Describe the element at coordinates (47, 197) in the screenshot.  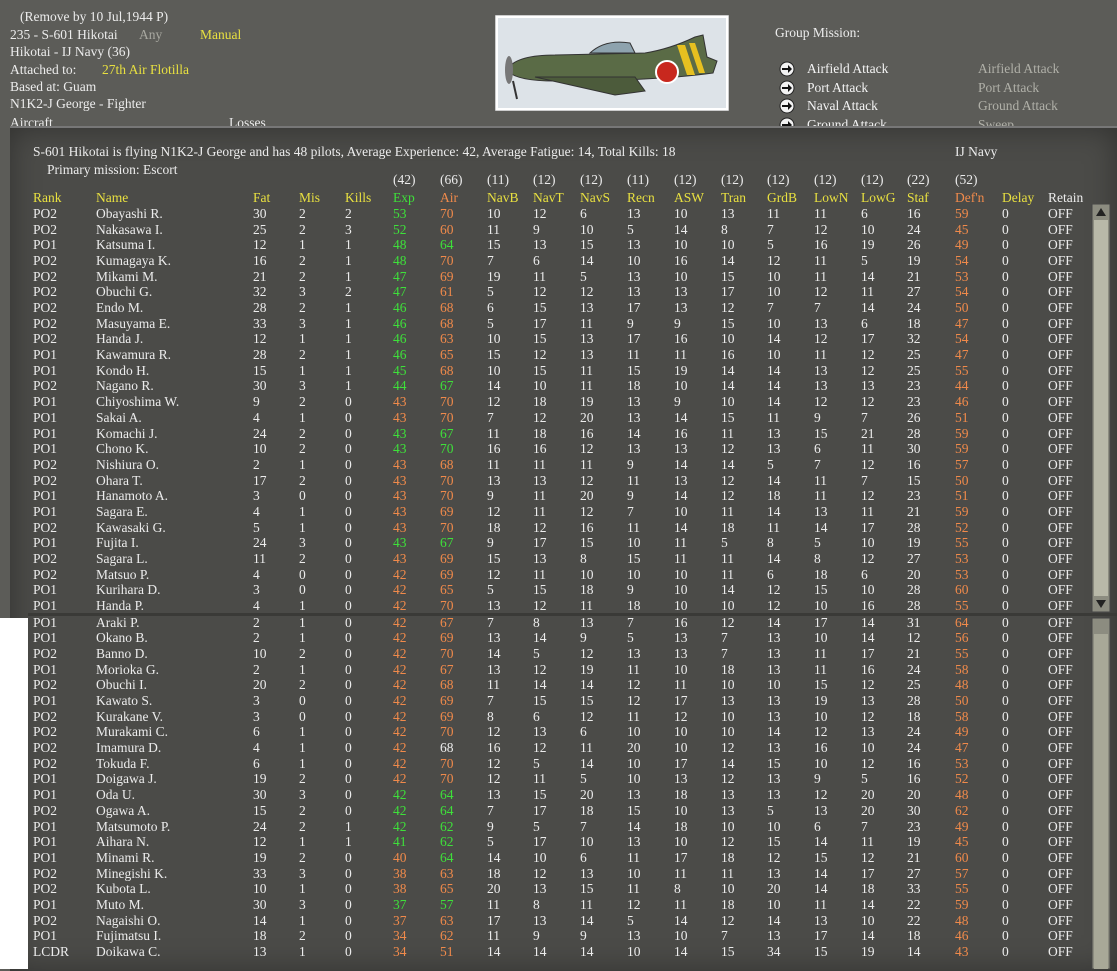
I see `column-header: Rank` at that location.